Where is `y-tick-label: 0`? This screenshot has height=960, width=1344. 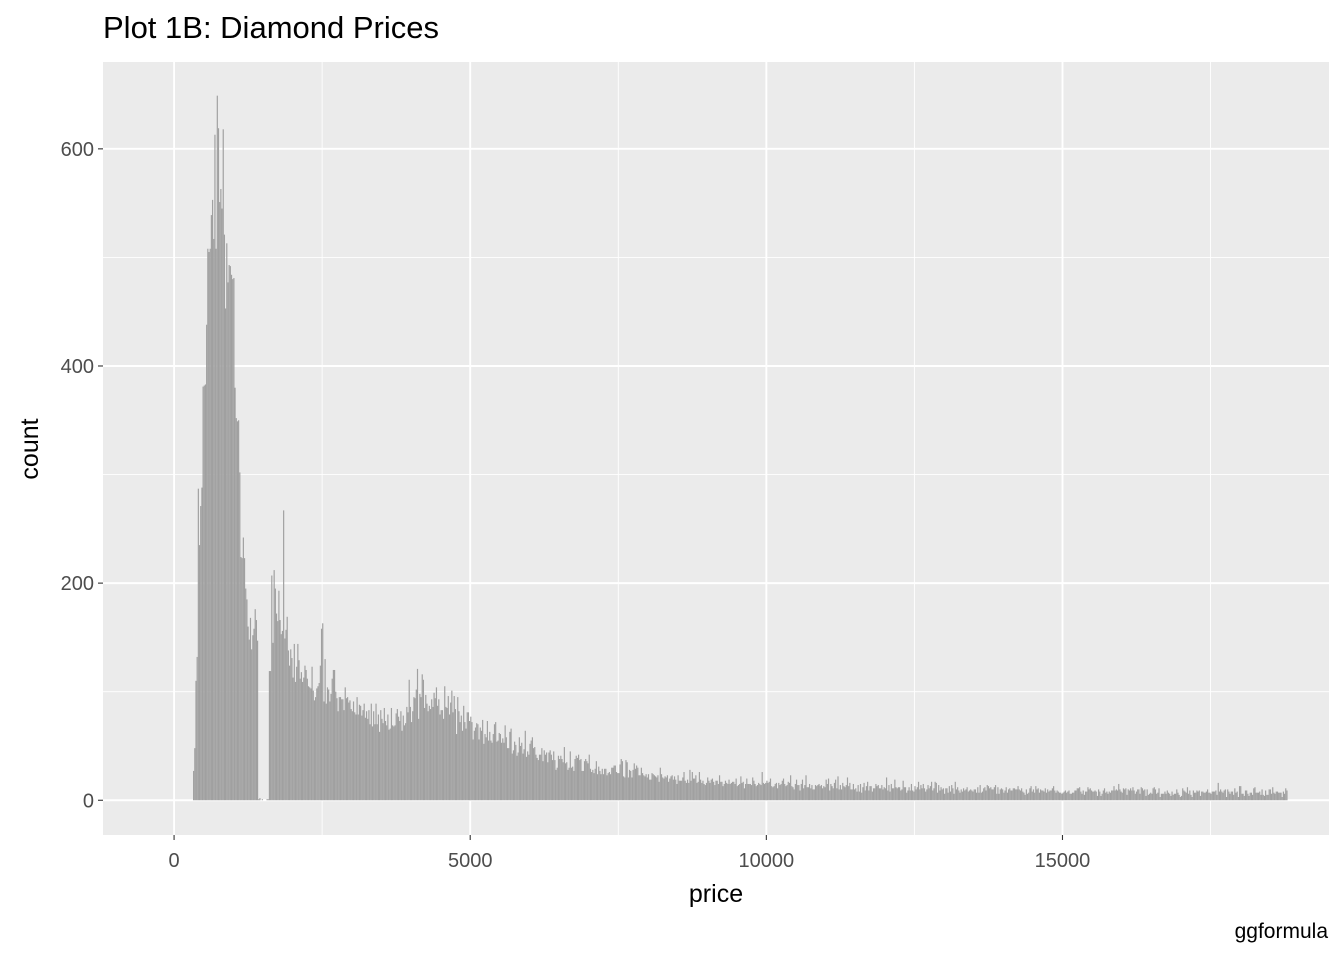
y-tick-label: 0 is located at coordinates (88, 801).